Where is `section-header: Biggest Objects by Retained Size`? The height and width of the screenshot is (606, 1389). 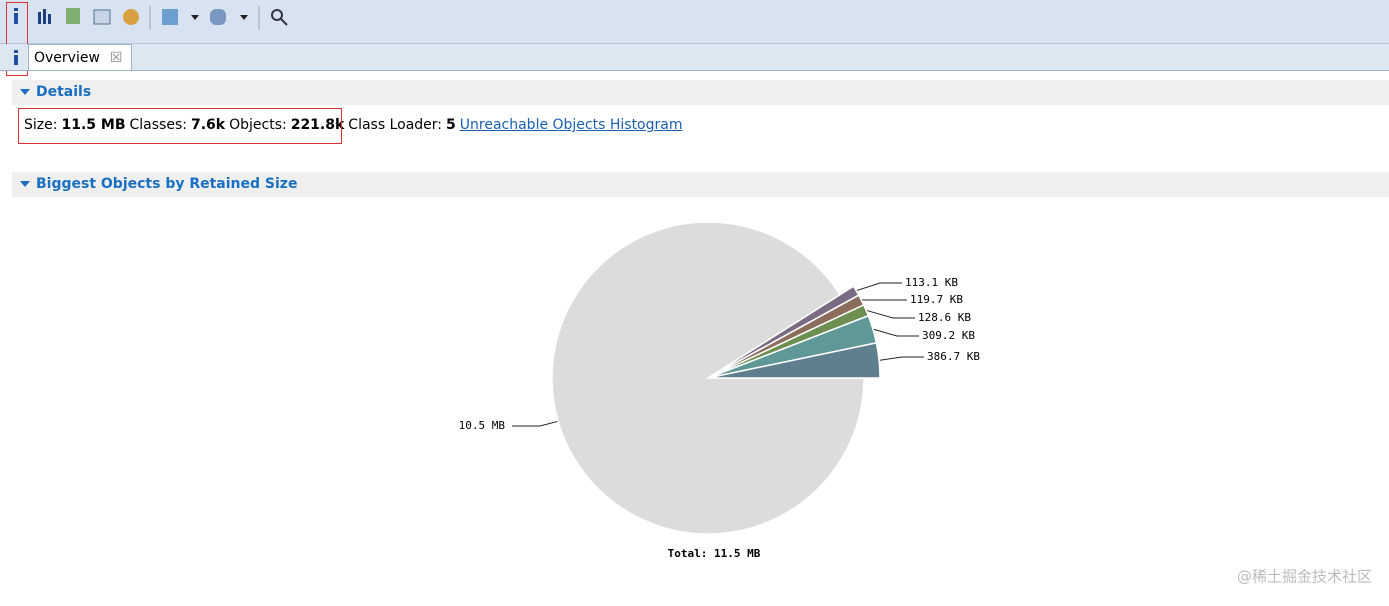 section-header: Biggest Objects by Retained Size is located at coordinates (700, 184).